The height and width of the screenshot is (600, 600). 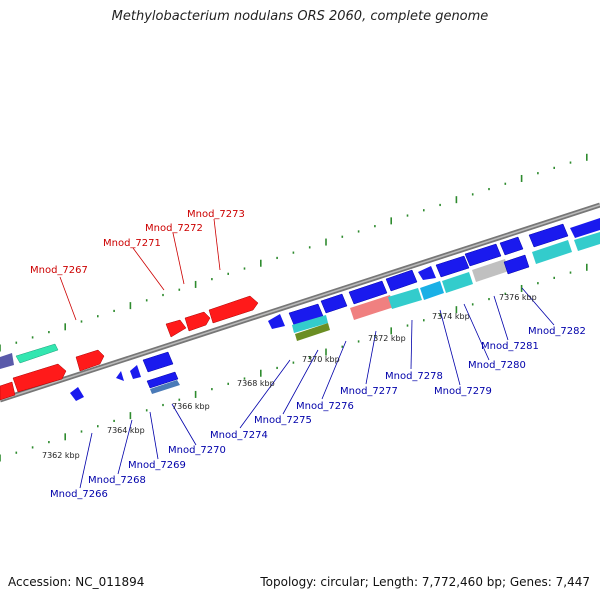 I want to click on gene-label: Mnod_7274, so click(x=239, y=435).